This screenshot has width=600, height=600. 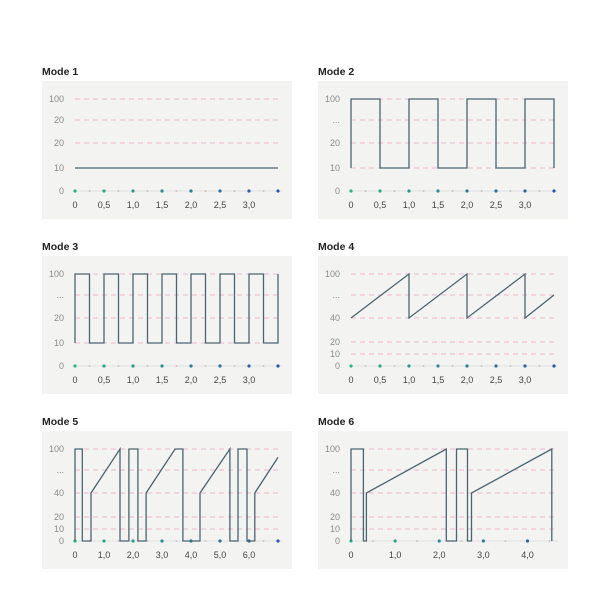 What do you see at coordinates (167, 150) in the screenshot?
I see `plot-area: 0 10 20 20 100 0 0,5 1,0 1,5 2,0 2,5 3,0` at bounding box center [167, 150].